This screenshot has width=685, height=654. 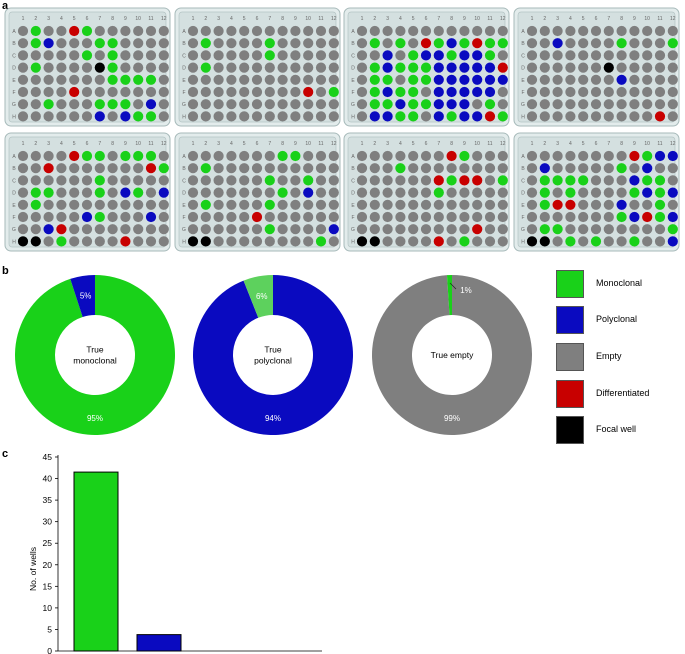 I want to click on plate-row-label: A, so click(x=14, y=32).